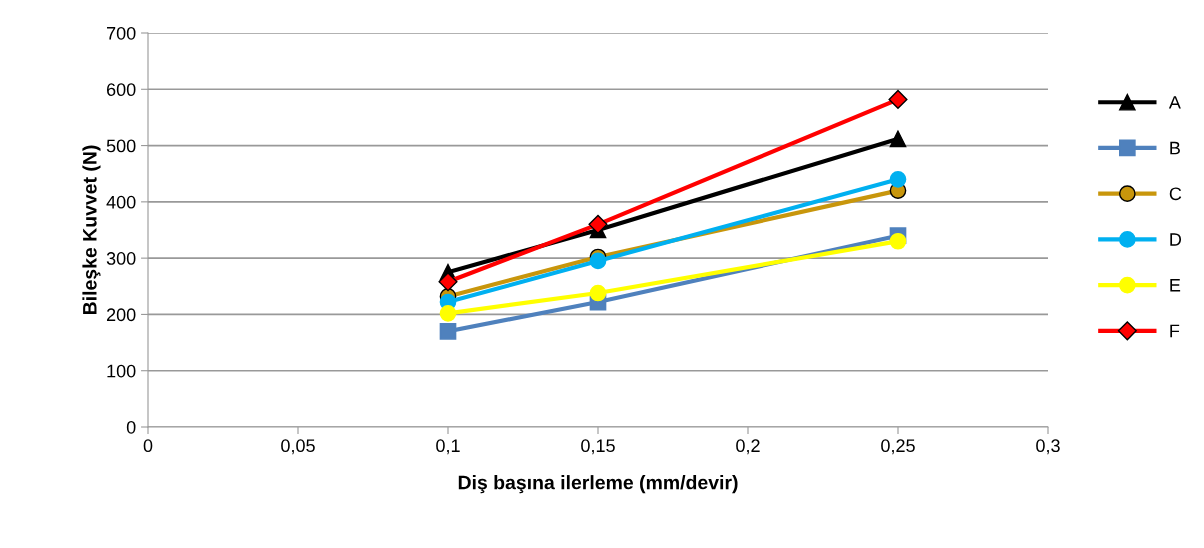 The height and width of the screenshot is (548, 1204). What do you see at coordinates (121, 315) in the screenshot?
I see `y-tick-label: 200` at bounding box center [121, 315].